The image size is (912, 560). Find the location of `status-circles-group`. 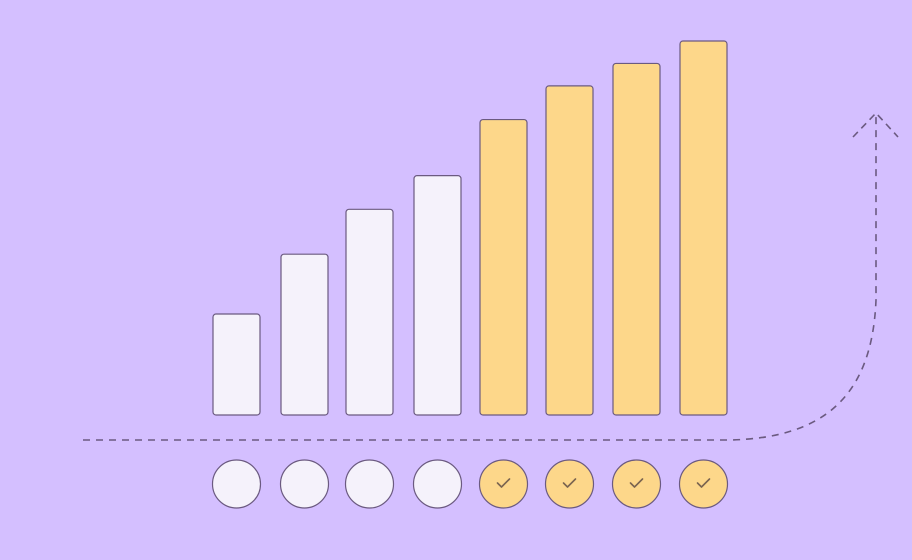

status-circles-group is located at coordinates (470, 484).